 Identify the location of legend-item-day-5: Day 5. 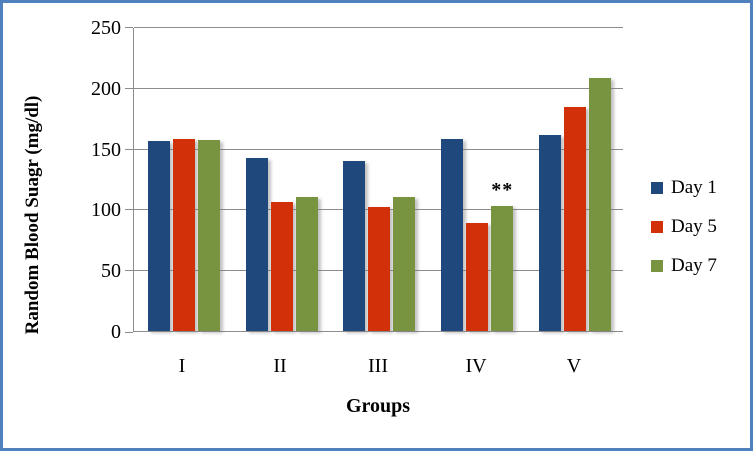
(684, 227).